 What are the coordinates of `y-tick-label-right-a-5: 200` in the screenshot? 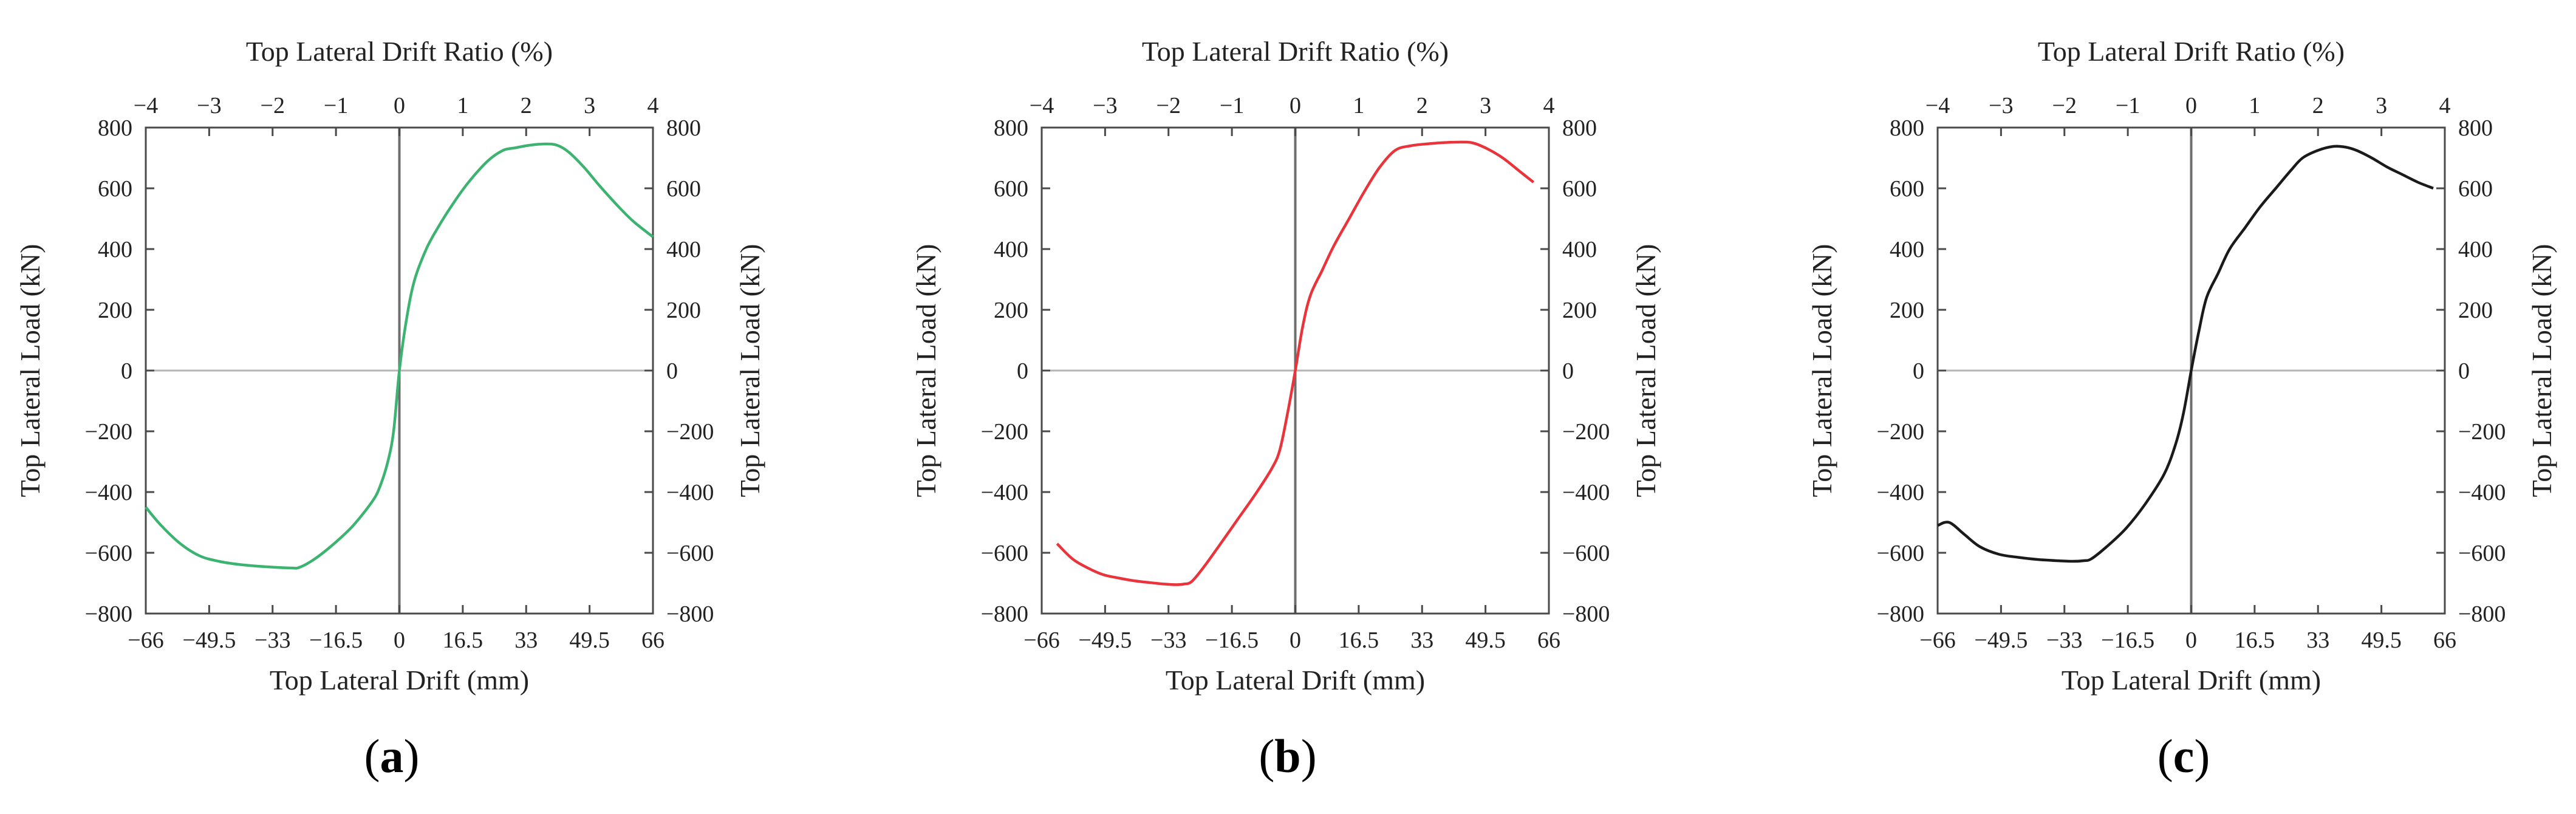 It's located at (683, 310).